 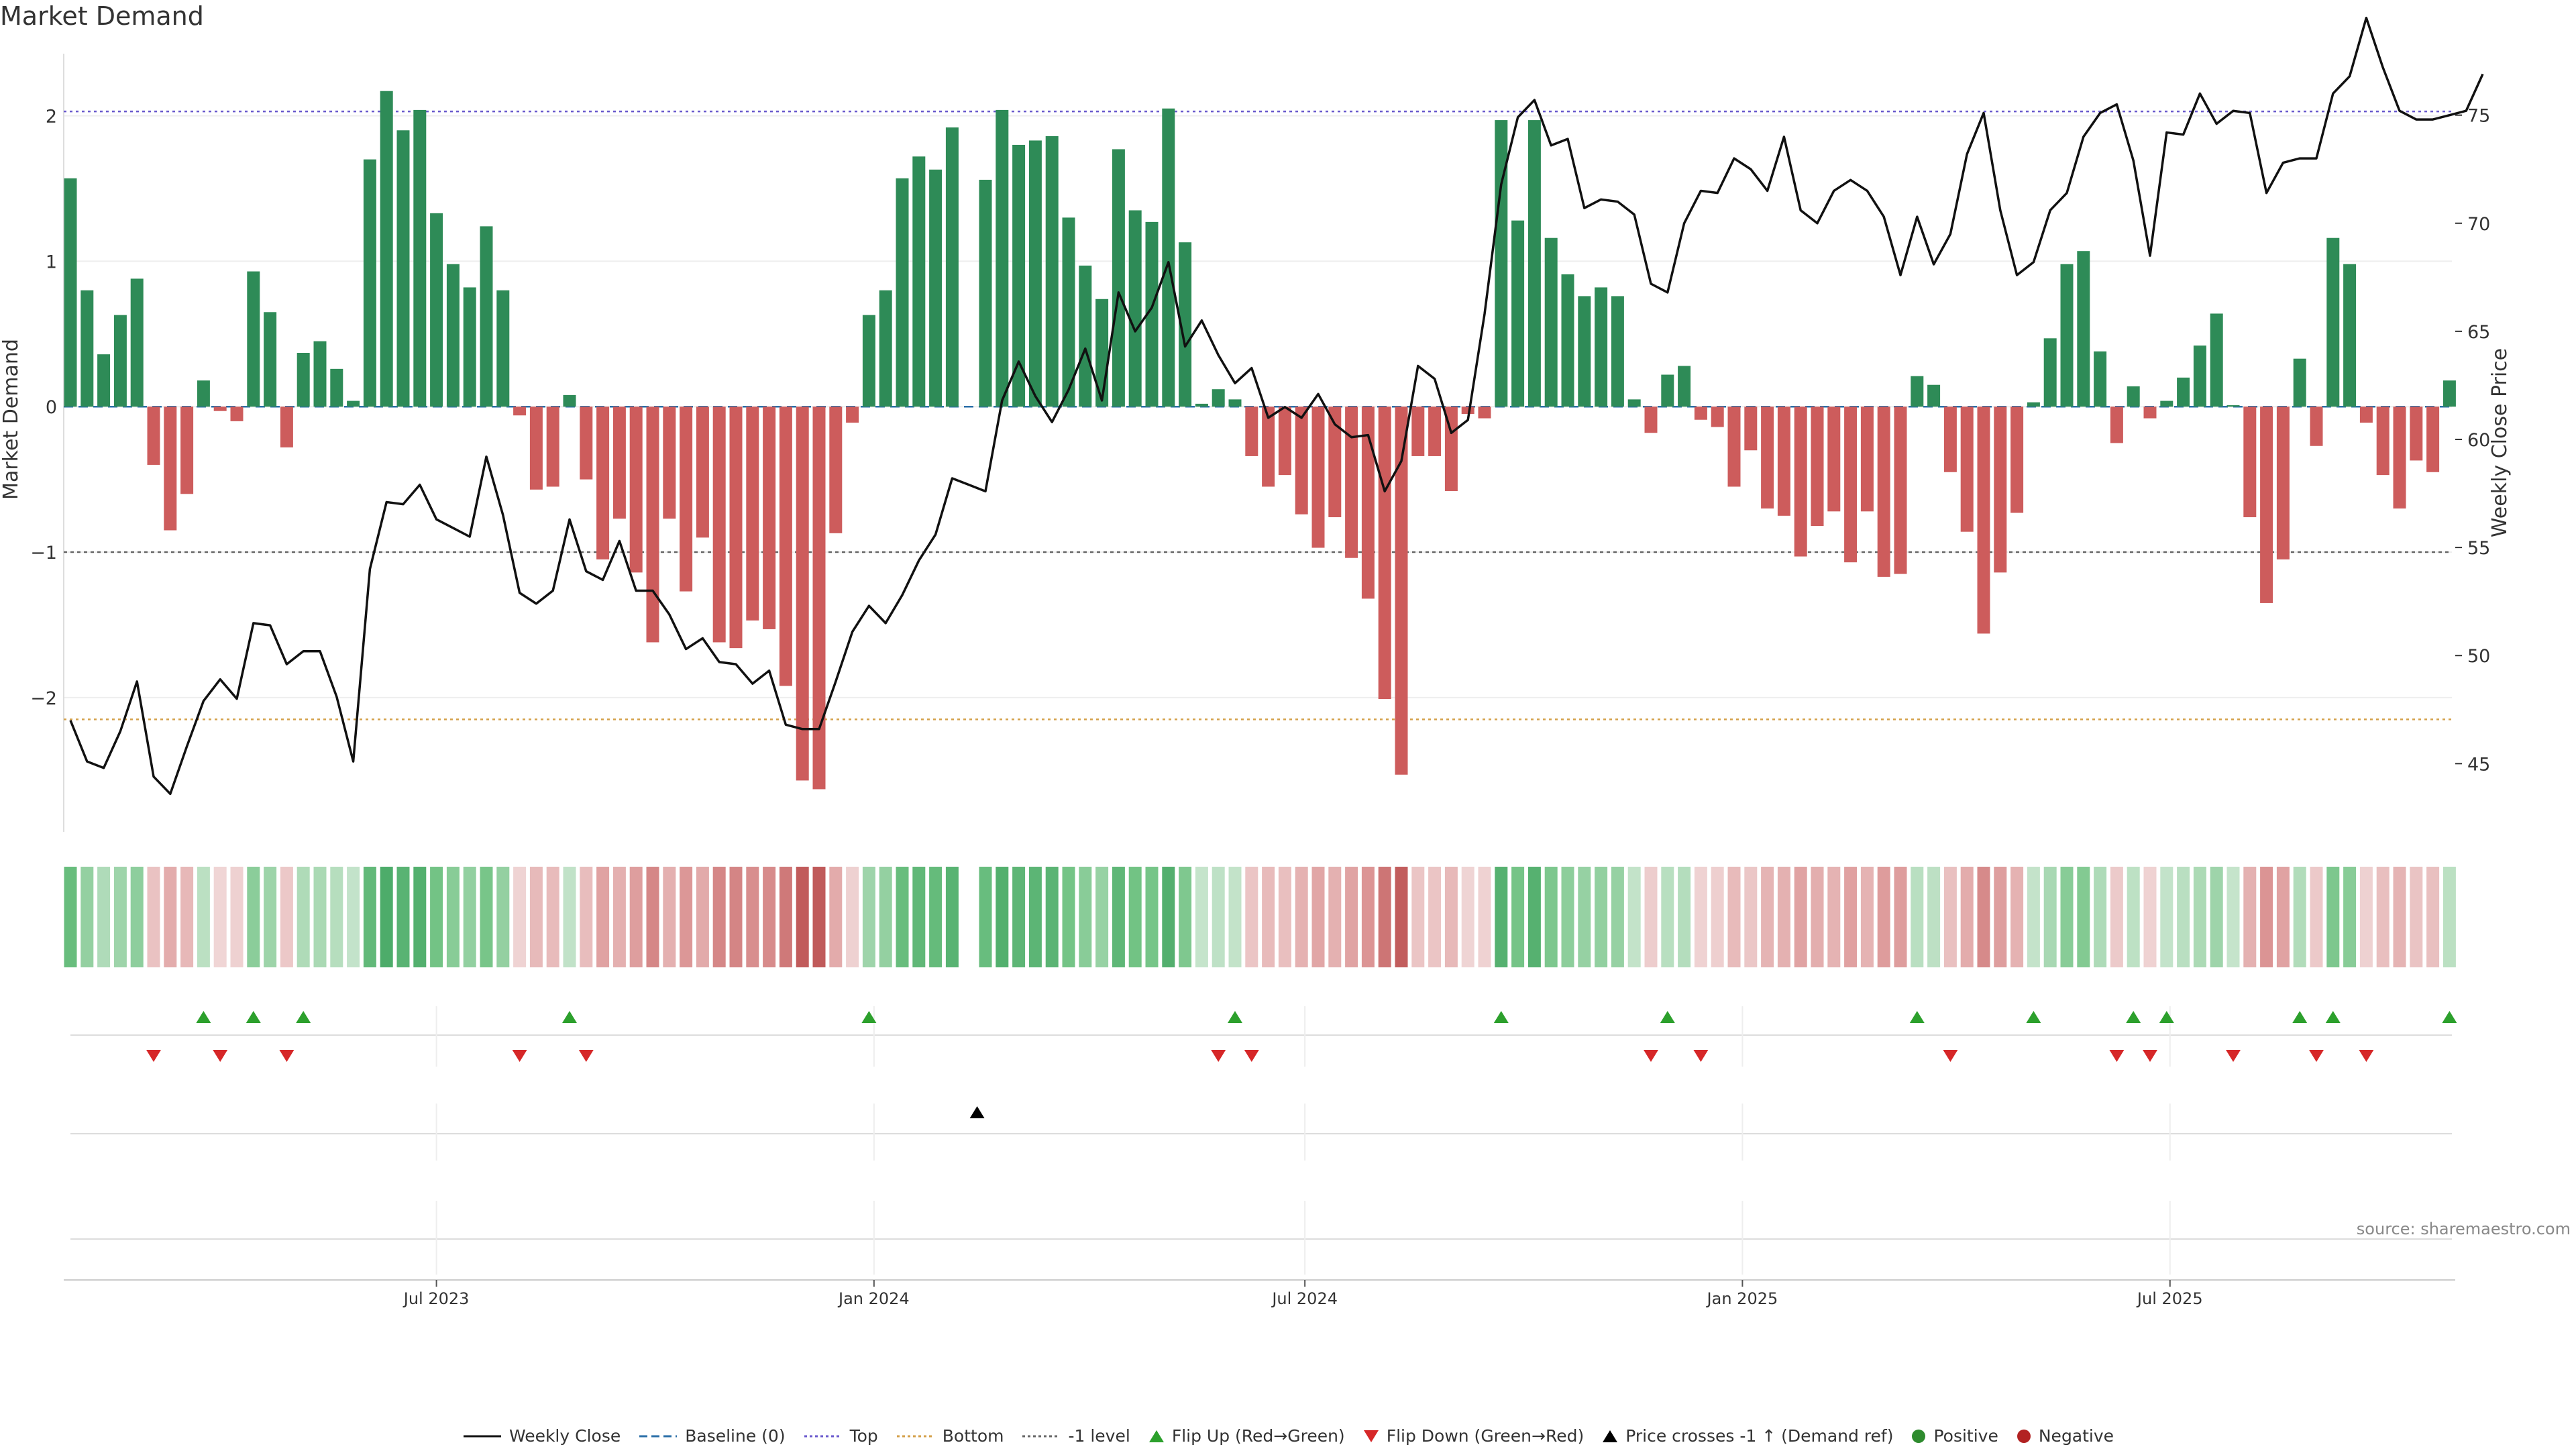 What do you see at coordinates (51, 117) in the screenshot?
I see `y-tick-label: 2` at bounding box center [51, 117].